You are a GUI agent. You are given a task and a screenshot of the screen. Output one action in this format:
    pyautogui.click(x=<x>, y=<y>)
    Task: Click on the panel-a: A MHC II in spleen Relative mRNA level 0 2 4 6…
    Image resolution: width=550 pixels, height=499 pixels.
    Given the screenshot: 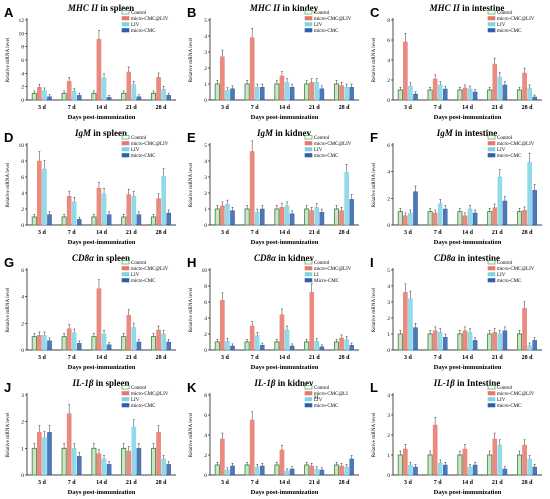 What is the action you would take?
    pyautogui.click(x=90, y=62)
    